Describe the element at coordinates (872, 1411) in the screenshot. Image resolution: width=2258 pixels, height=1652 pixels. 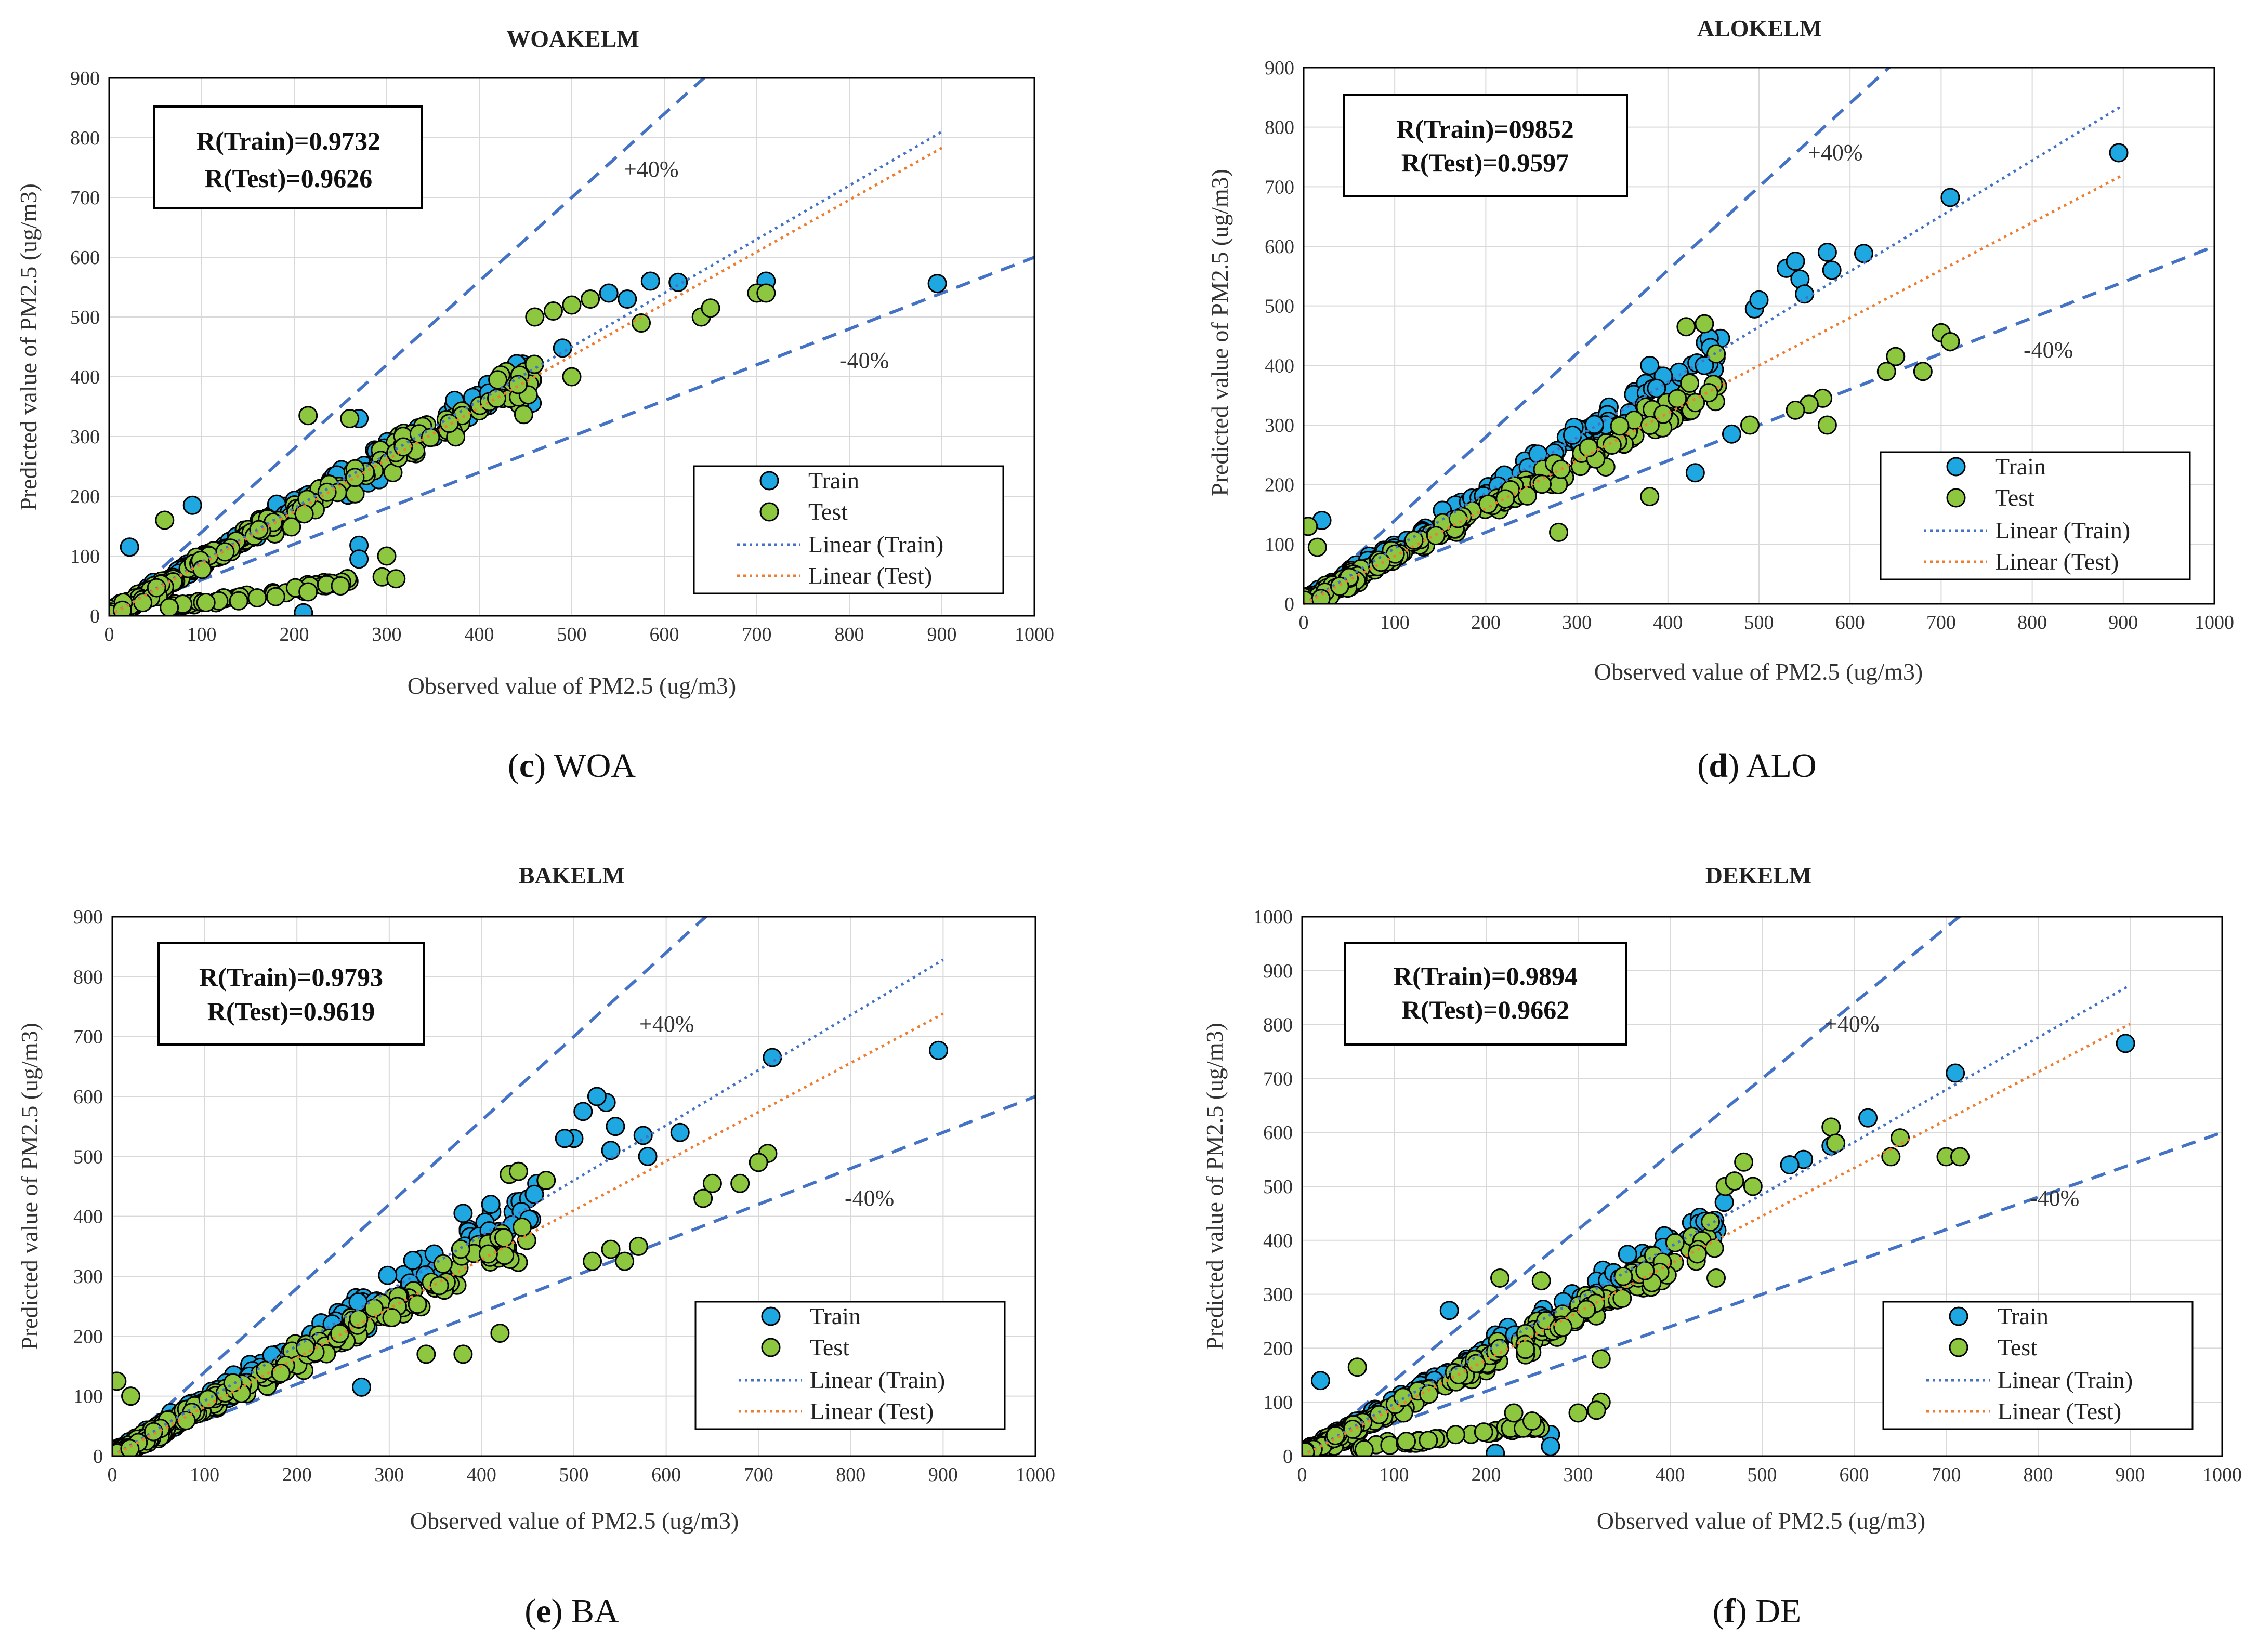
I see `legend-label-linear-test: Linear (Test)` at that location.